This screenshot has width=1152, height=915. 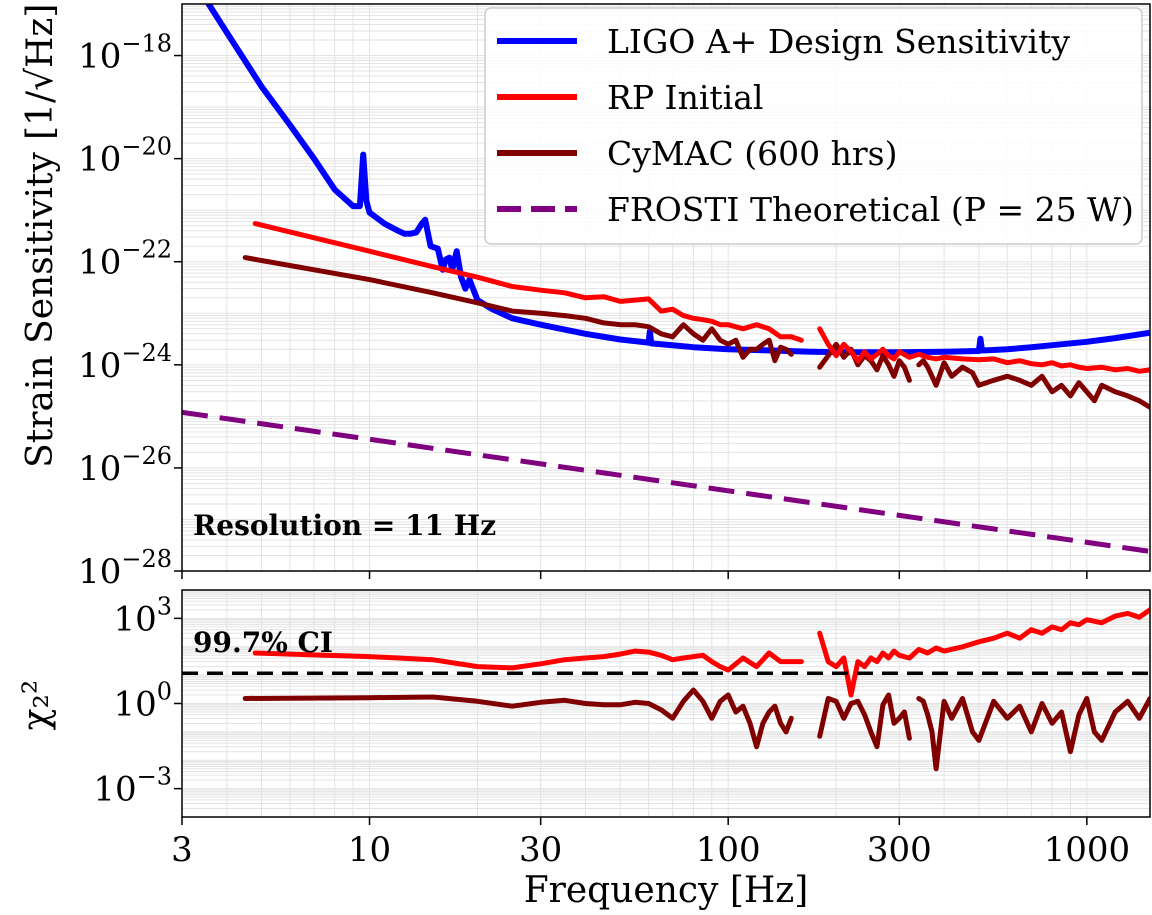 I want to click on top-ytick-label: 10−26, so click(x=125, y=465).